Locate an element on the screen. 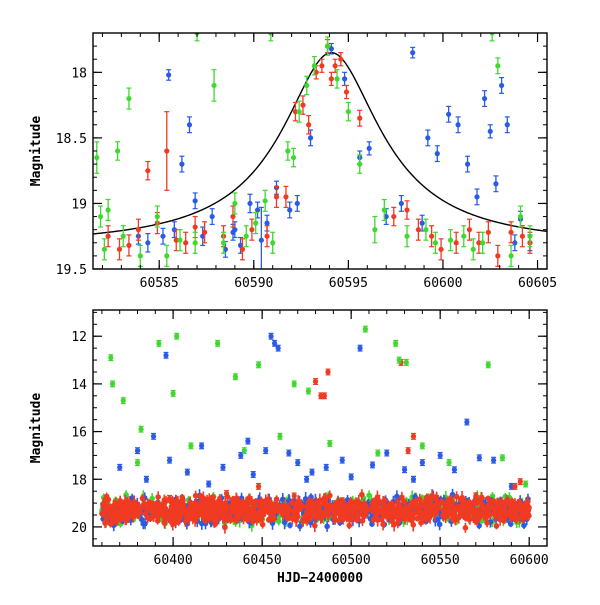  bottom-y-tick-label: 18 is located at coordinates (79, 480).